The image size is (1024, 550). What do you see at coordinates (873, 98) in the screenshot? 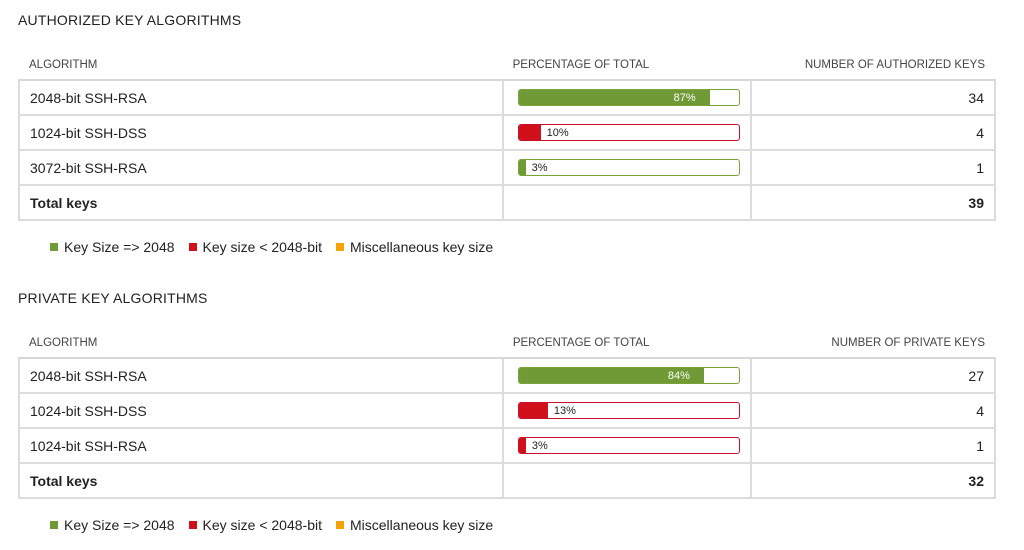
I see `count-cell: 34` at bounding box center [873, 98].